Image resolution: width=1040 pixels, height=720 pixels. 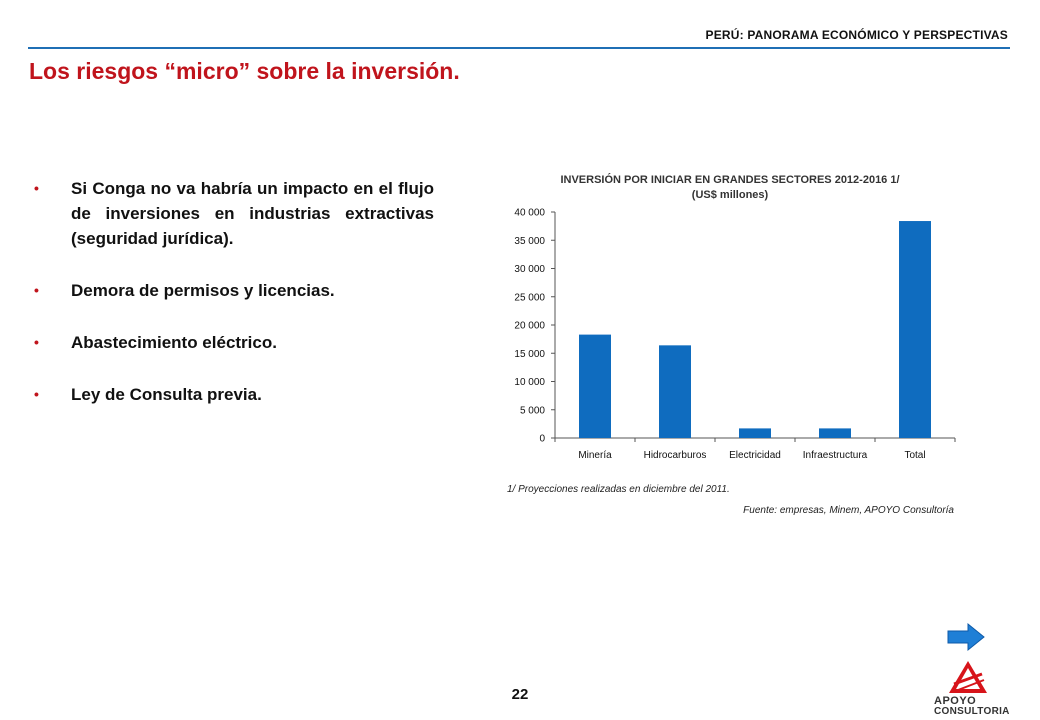 What do you see at coordinates (244, 71) in the screenshot?
I see `page-title: Los riesgos “micro” sobre la inversión.` at bounding box center [244, 71].